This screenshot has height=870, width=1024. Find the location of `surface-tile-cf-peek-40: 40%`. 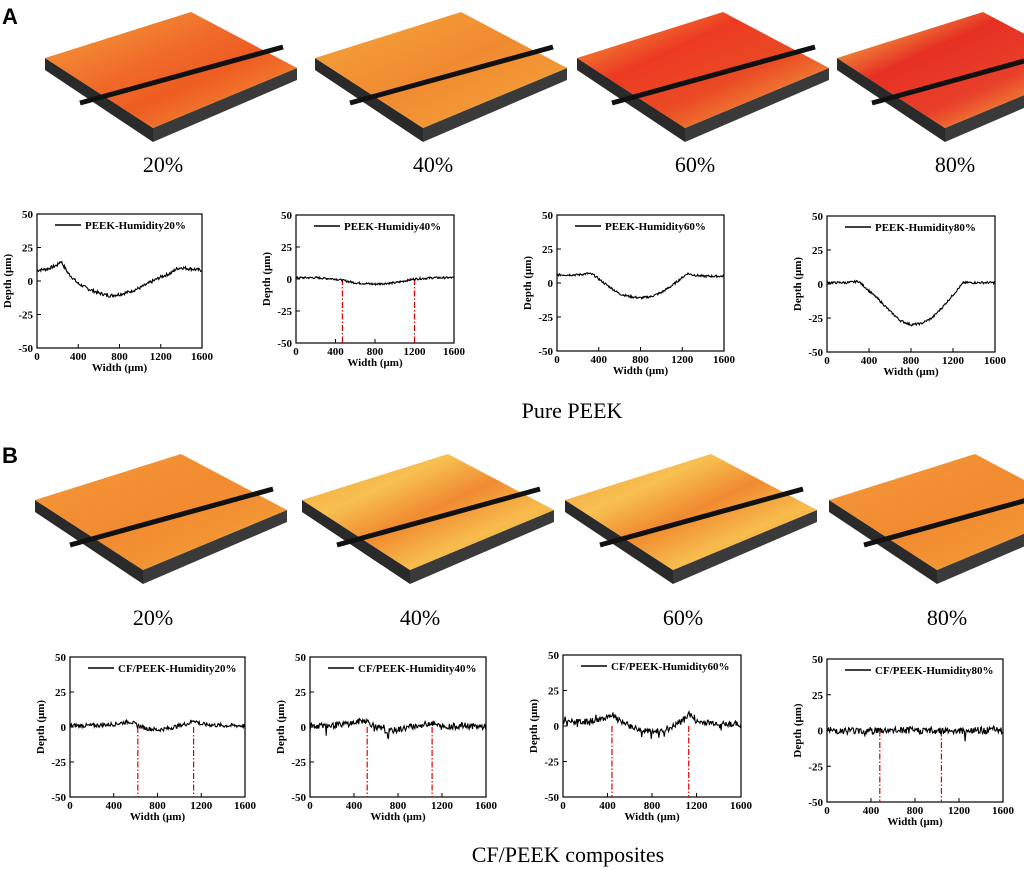

surface-tile-cf-peek-40: 40% is located at coordinates (428, 542).